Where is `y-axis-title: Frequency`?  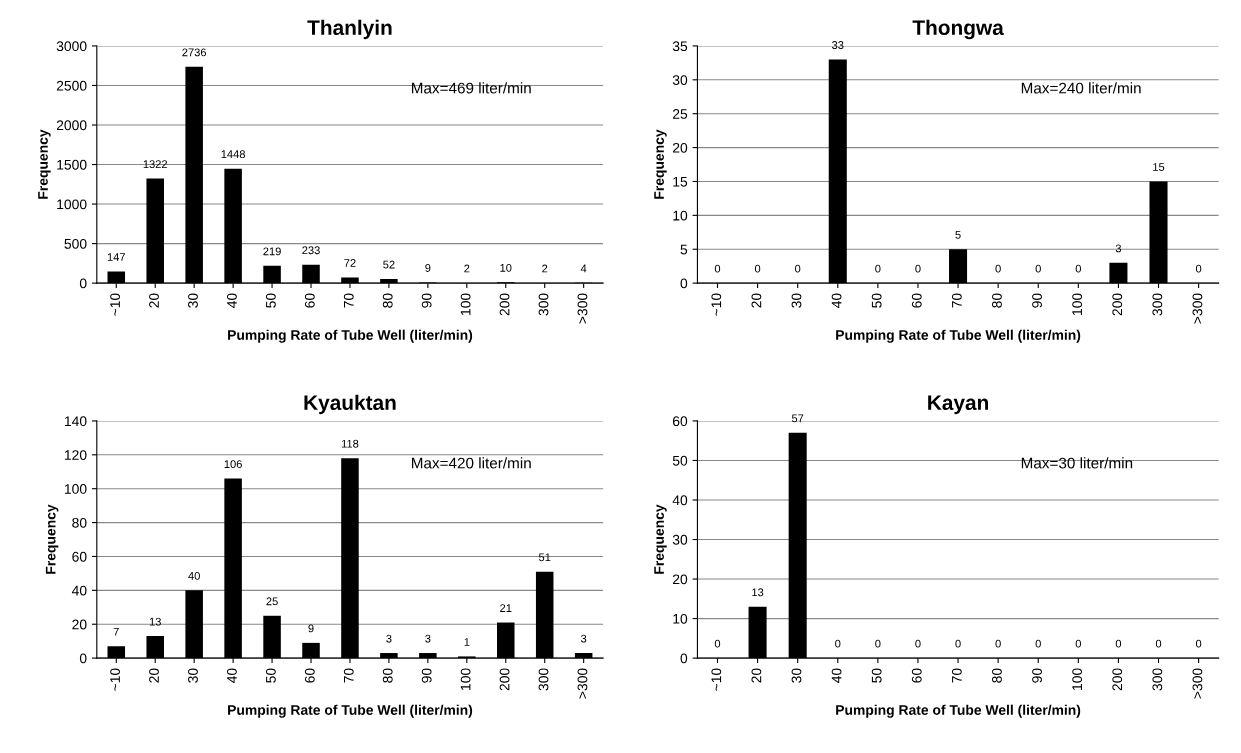 y-axis-title: Frequency is located at coordinates (52, 539).